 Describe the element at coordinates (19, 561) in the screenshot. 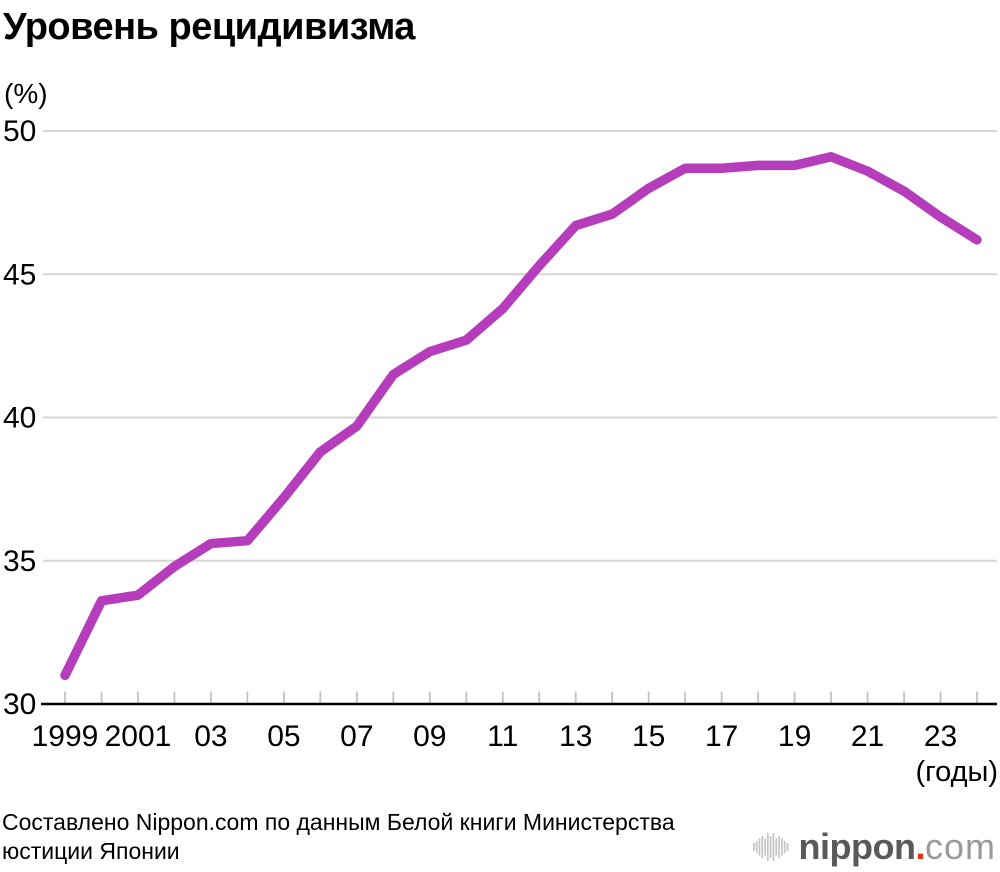

I see `y-tick-label: 35` at that location.